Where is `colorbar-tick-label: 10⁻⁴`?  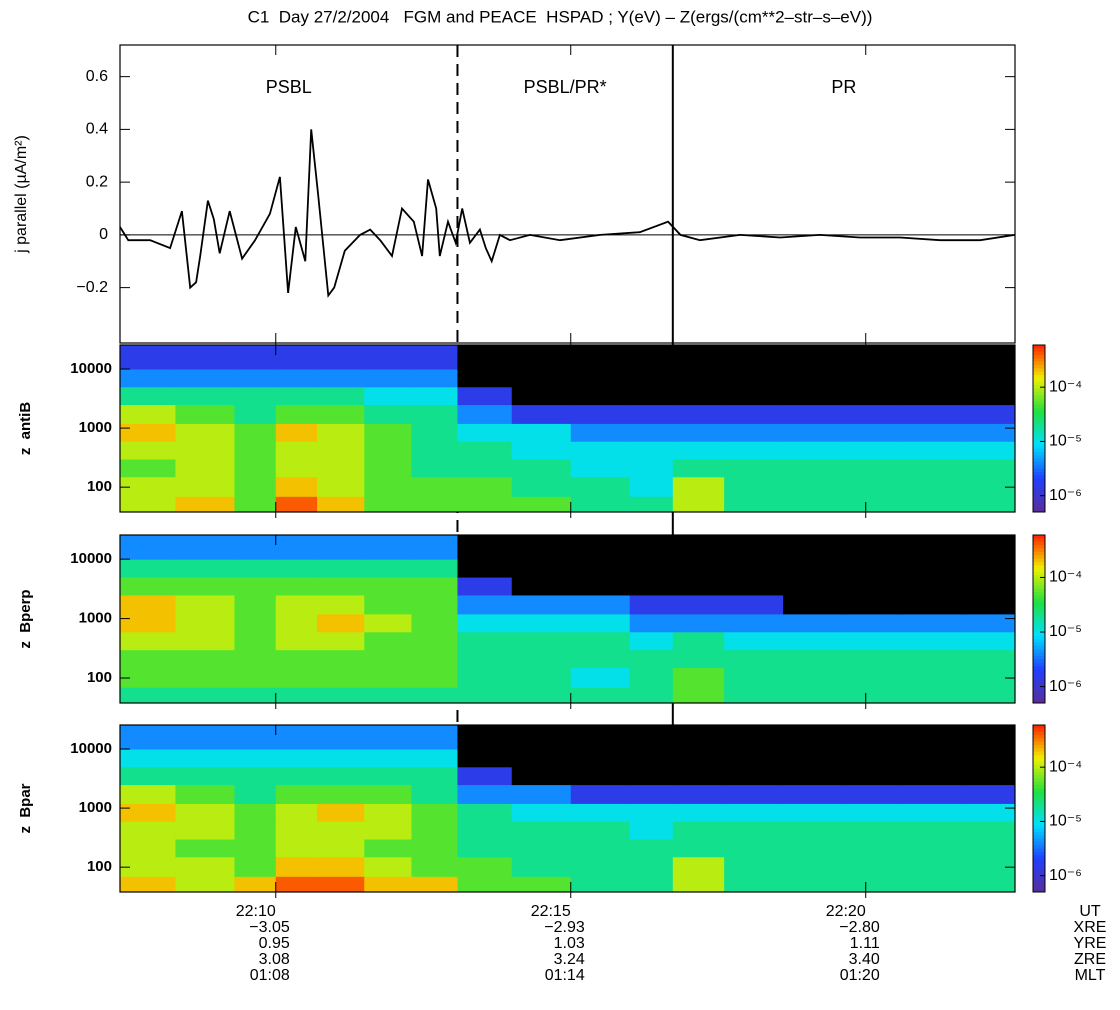
colorbar-tick-label: 10⁻⁴ is located at coordinates (1065, 766).